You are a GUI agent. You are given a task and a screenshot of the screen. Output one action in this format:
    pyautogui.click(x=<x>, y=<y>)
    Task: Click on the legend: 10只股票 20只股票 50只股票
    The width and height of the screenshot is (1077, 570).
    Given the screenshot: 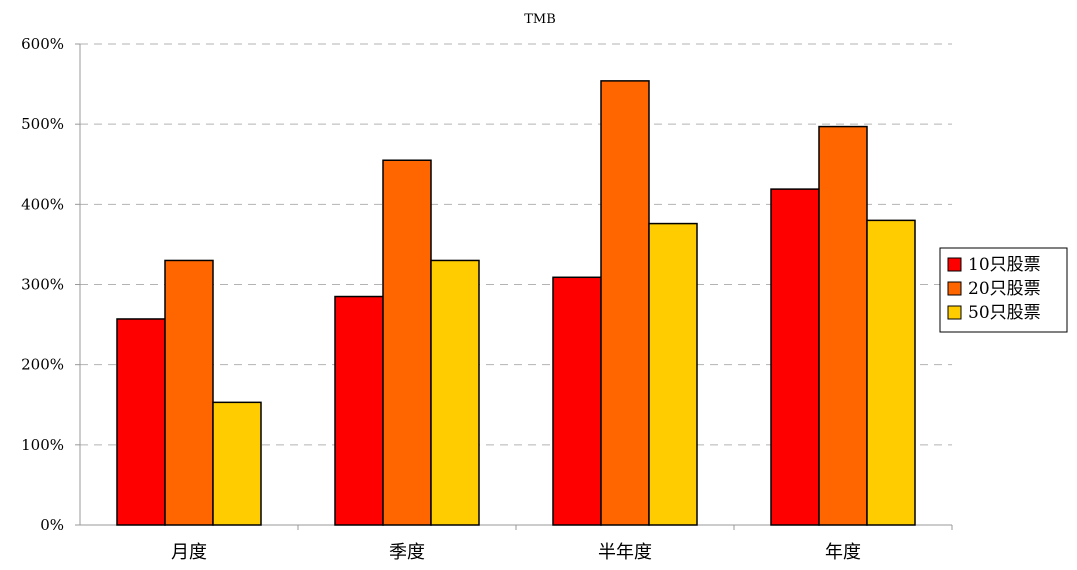 What is the action you would take?
    pyautogui.click(x=1003, y=290)
    